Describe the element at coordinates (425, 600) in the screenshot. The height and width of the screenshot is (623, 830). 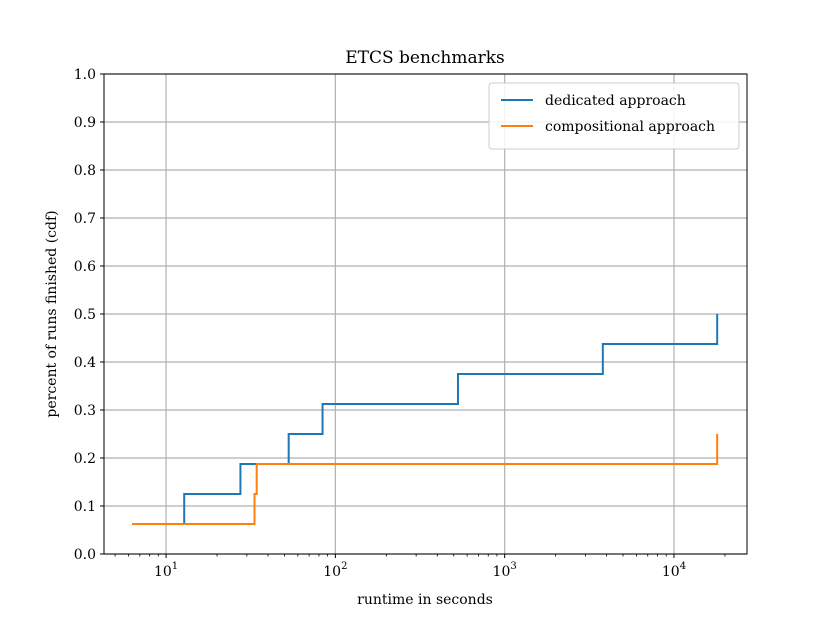
I see `x-axis-label: runtime in seconds` at that location.